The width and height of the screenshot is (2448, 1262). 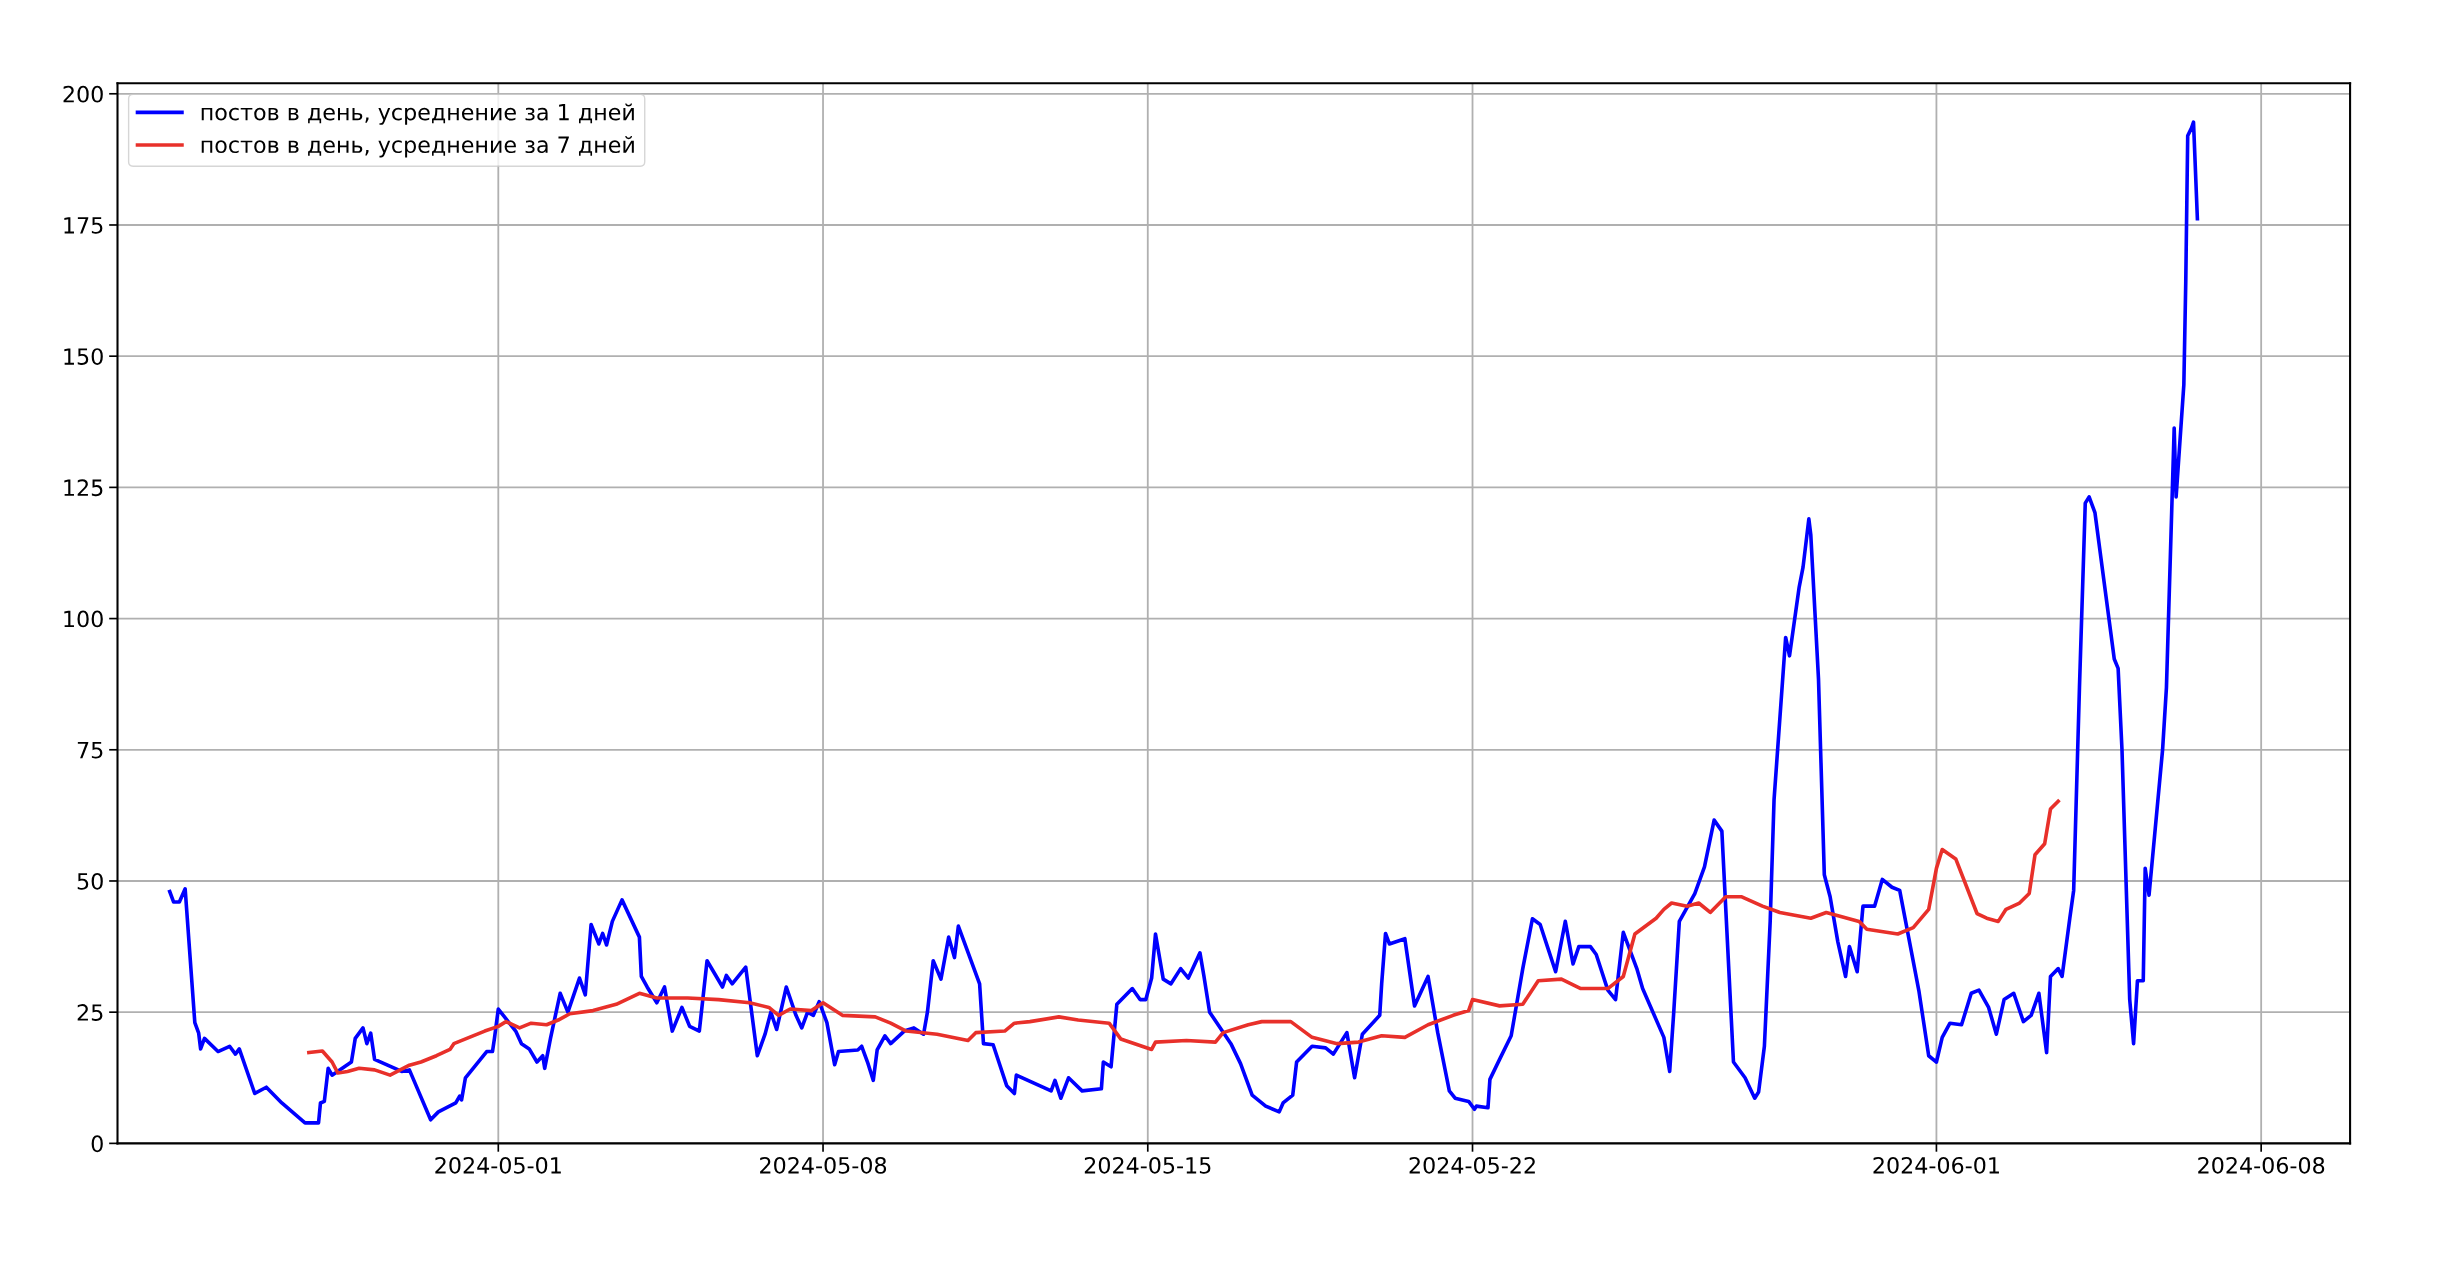 What do you see at coordinates (2261, 1165) in the screenshot?
I see `x-tick-label: 2024-06-08` at bounding box center [2261, 1165].